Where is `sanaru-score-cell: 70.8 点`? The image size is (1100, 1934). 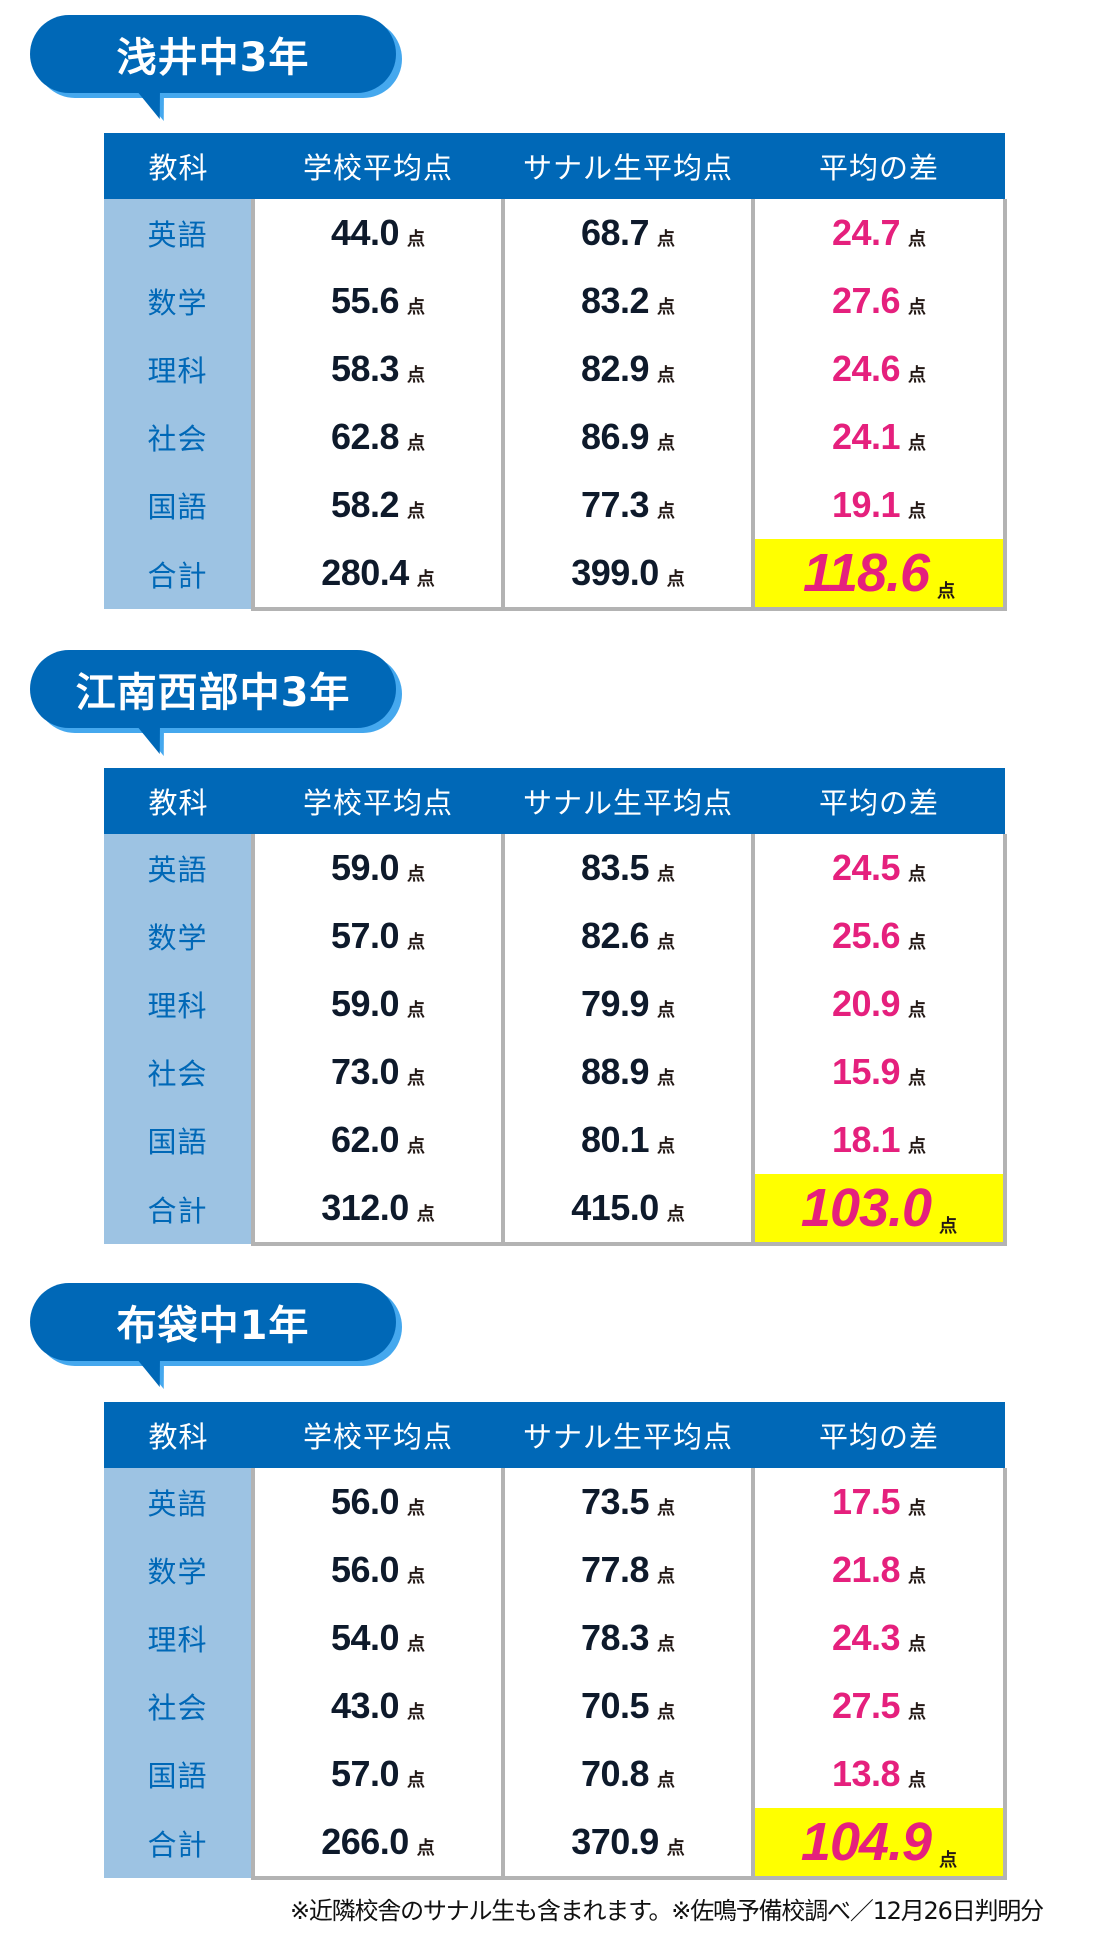 sanaru-score-cell: 70.8 点 is located at coordinates (627, 1774).